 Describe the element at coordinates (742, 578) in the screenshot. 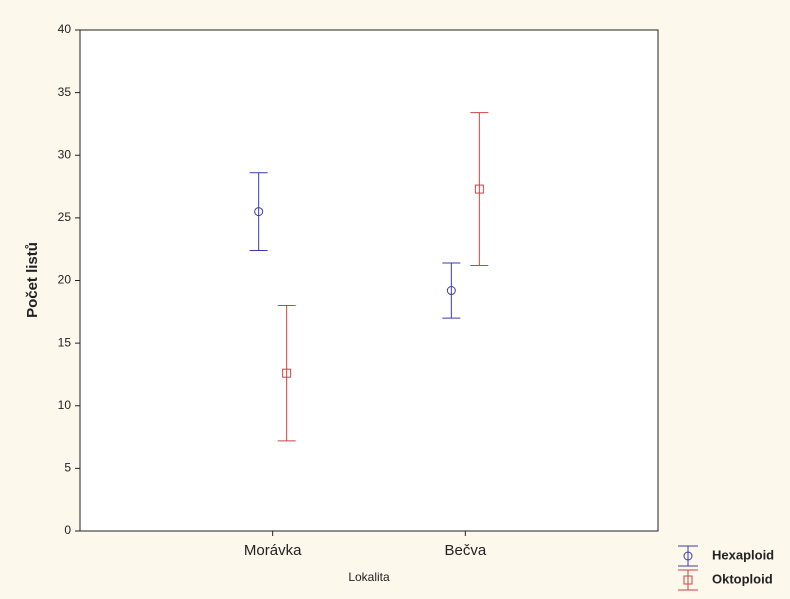

I see `legend-label: Oktoploid` at that location.